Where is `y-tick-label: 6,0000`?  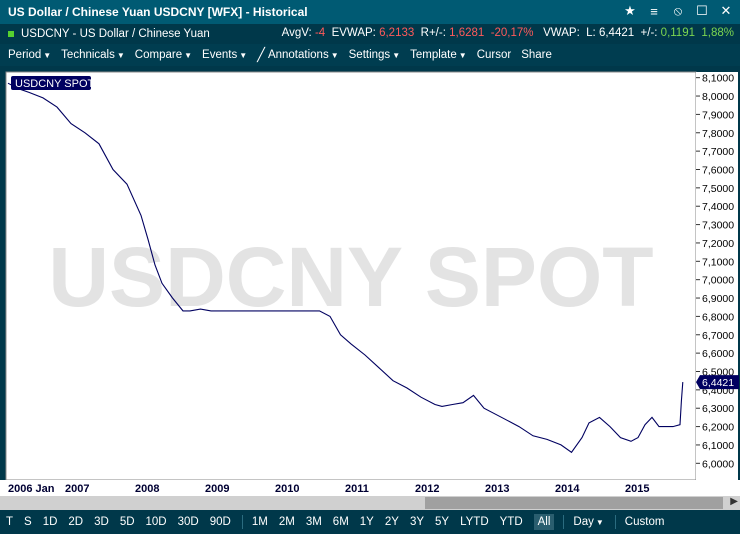 y-tick-label: 6,0000 is located at coordinates (718, 464).